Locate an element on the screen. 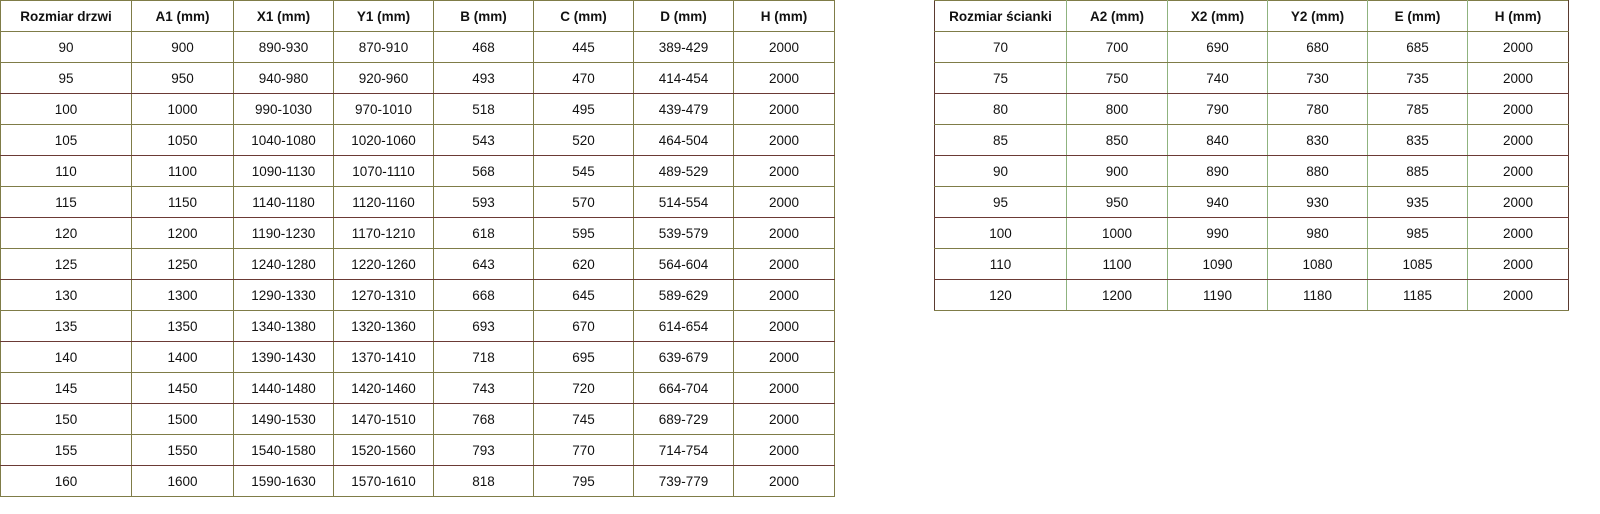  table-row: 90 900 890 880 885 2000 is located at coordinates (1251, 171).